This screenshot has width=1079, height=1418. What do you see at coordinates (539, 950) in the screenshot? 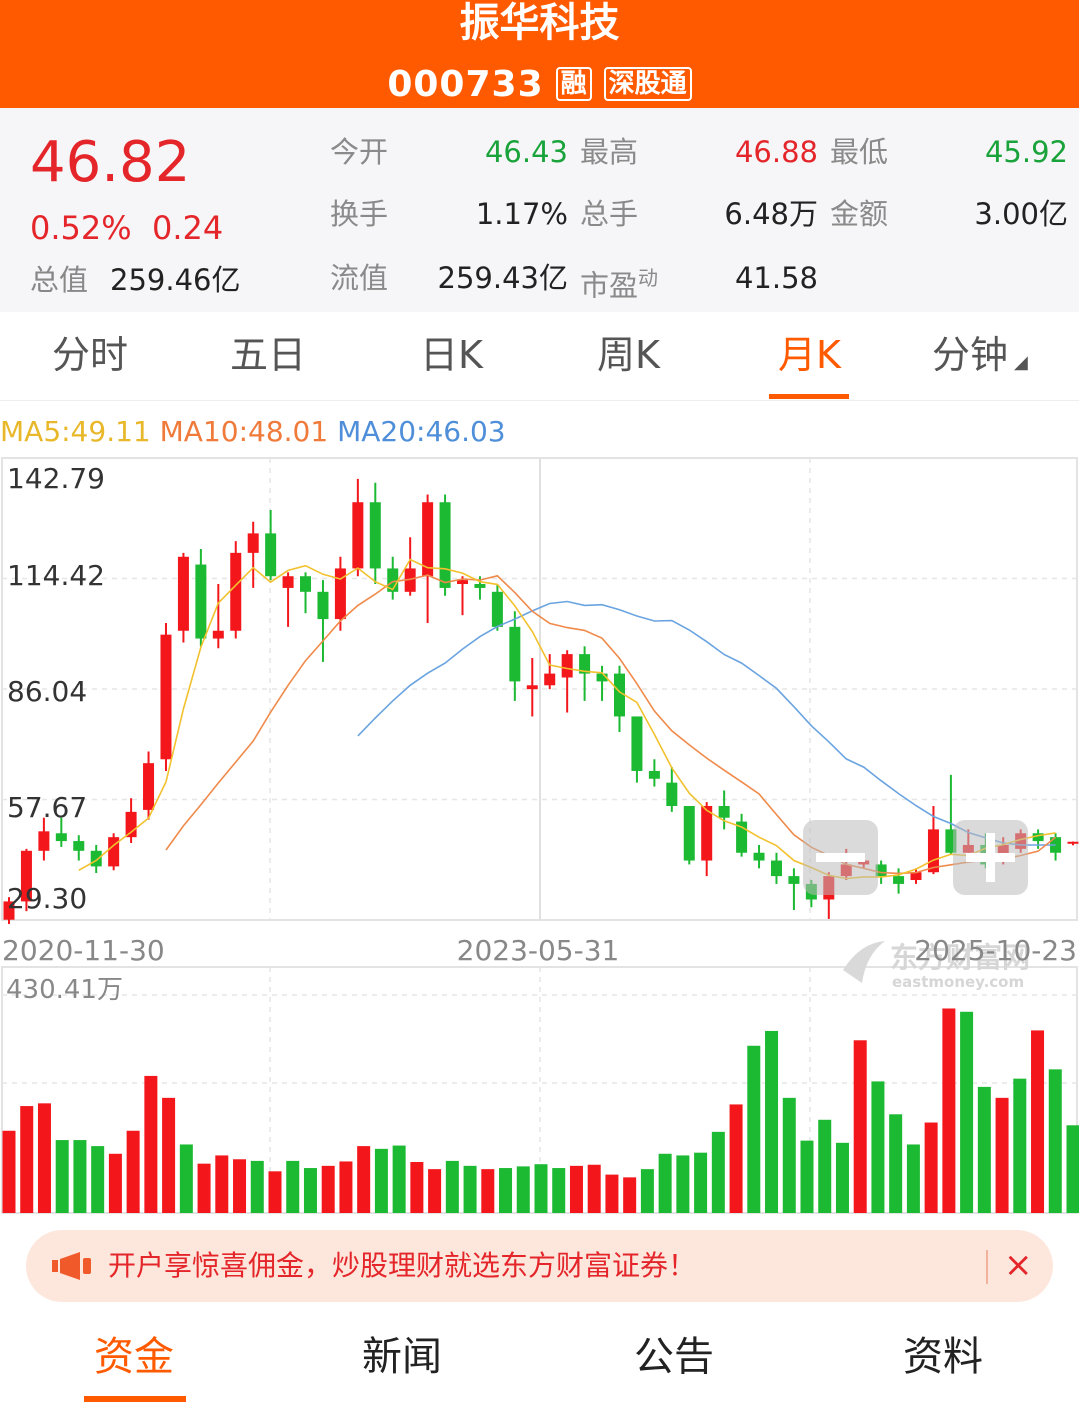
I see `x-axis-labels: 2020-11-30 2023-05-31 2025-10-23` at bounding box center [539, 950].